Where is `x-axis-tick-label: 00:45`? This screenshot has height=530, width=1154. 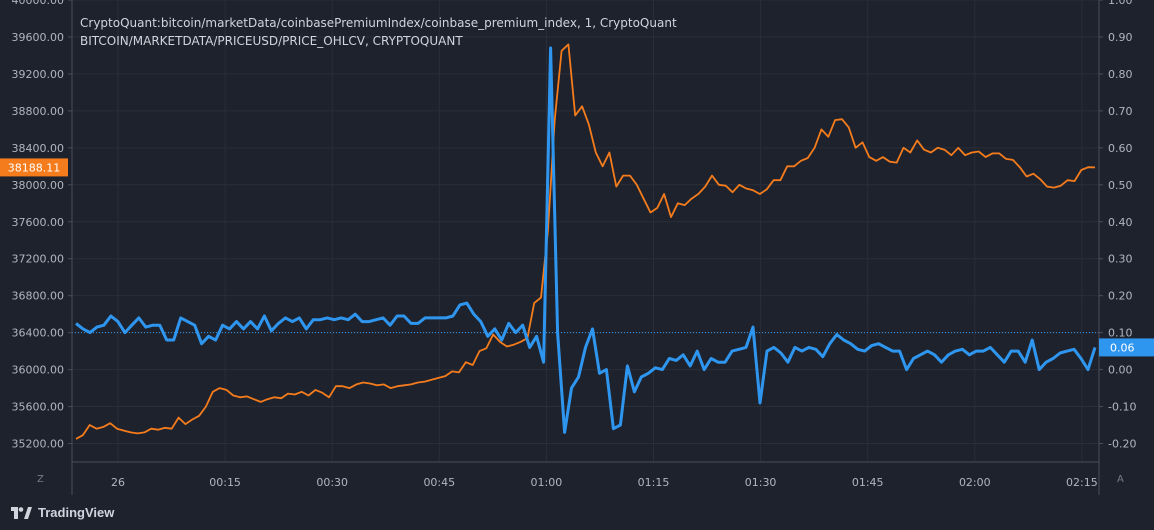
x-axis-tick-label: 00:45 is located at coordinates (439, 482).